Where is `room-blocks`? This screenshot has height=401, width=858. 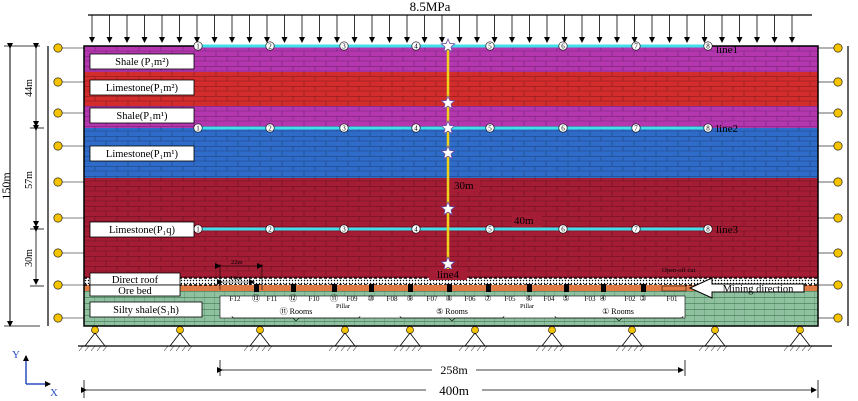
room-blocks is located at coordinates (453, 288).